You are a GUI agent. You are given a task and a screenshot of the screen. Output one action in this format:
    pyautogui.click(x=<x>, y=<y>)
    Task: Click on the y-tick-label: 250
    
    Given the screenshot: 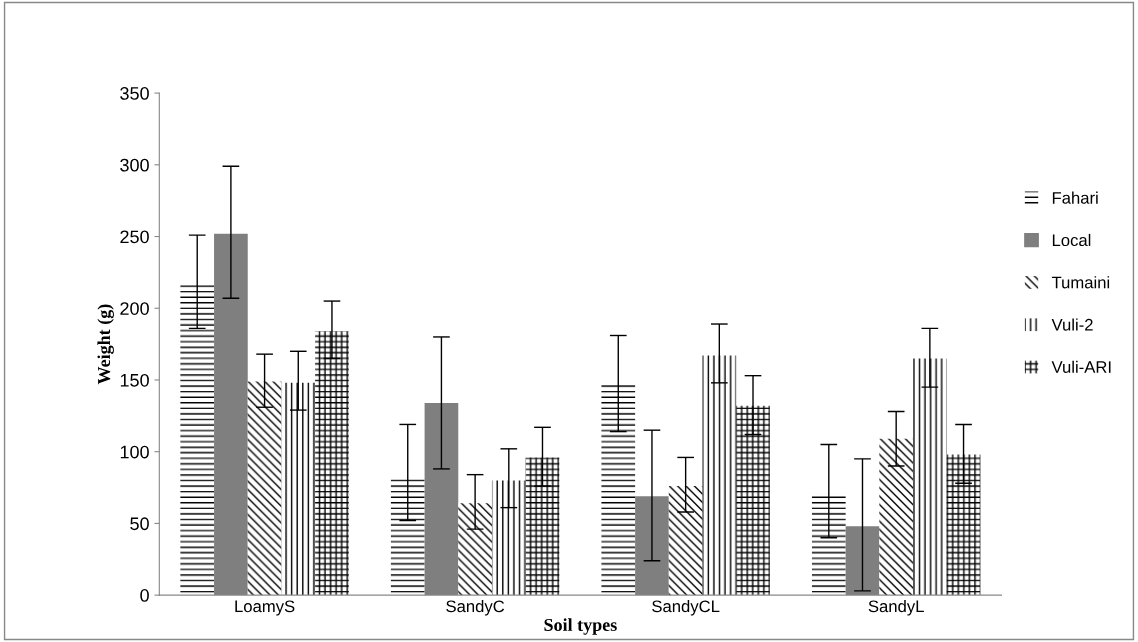 What is the action you would take?
    pyautogui.click(x=134, y=237)
    